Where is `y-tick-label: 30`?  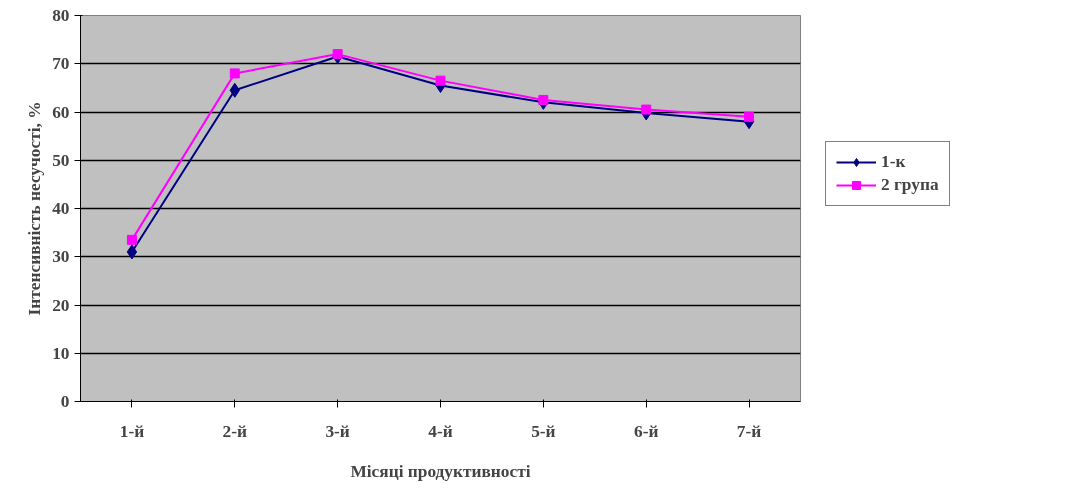 y-tick-label: 30 is located at coordinates (61, 257).